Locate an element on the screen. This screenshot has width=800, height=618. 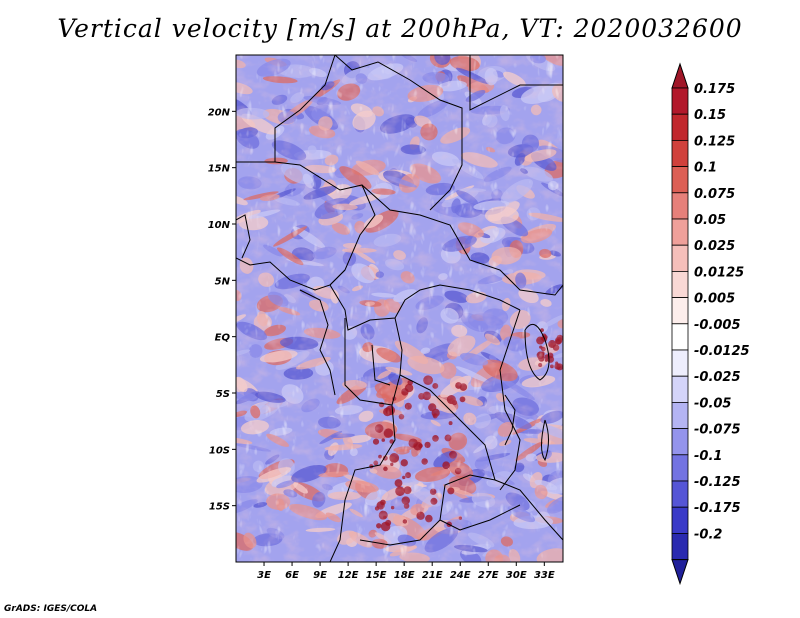
y-tick-label: 10N is located at coordinates (219, 225).